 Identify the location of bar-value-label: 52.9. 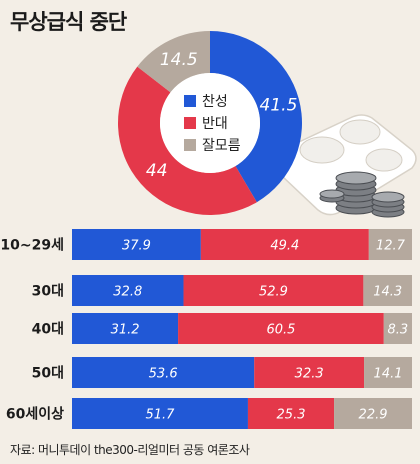
(273, 292).